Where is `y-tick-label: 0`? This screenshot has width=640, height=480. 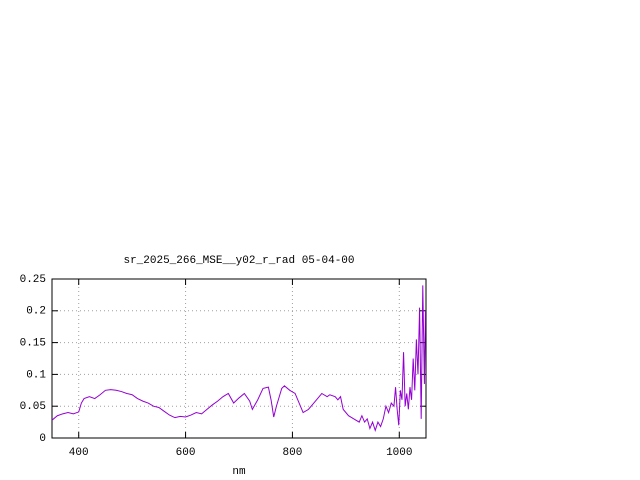
y-tick-label: 0 is located at coordinates (42, 439).